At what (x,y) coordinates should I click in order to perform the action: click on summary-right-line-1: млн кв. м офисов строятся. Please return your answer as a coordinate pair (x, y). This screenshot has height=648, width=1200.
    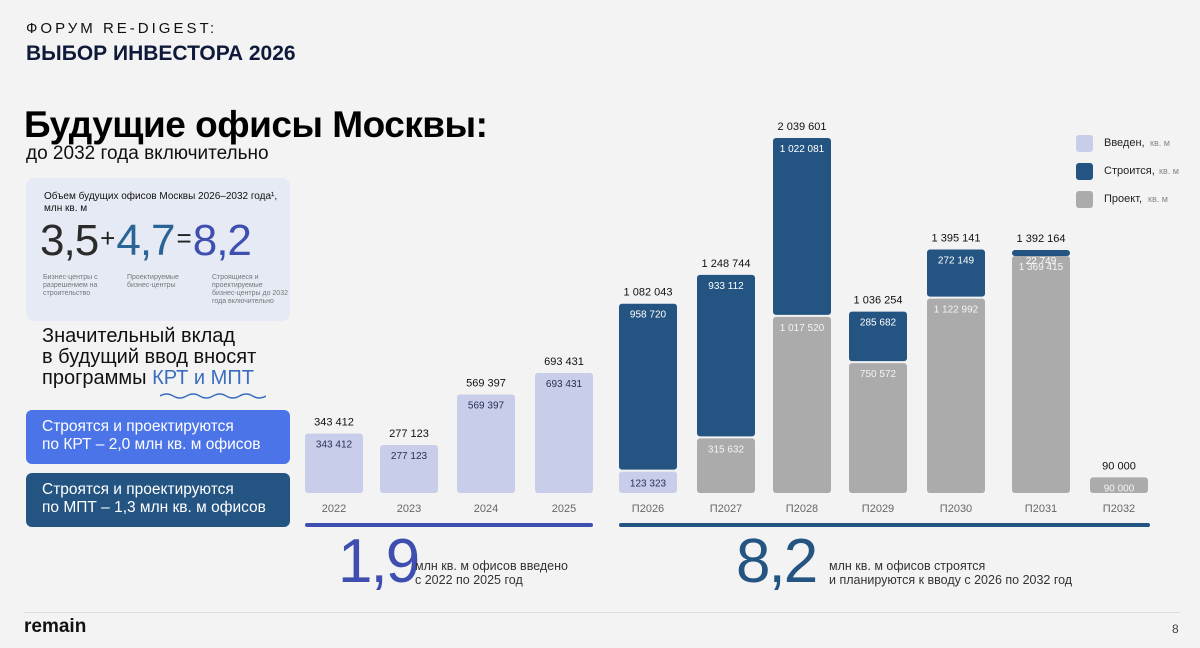
    Looking at the image, I should click on (907, 566).